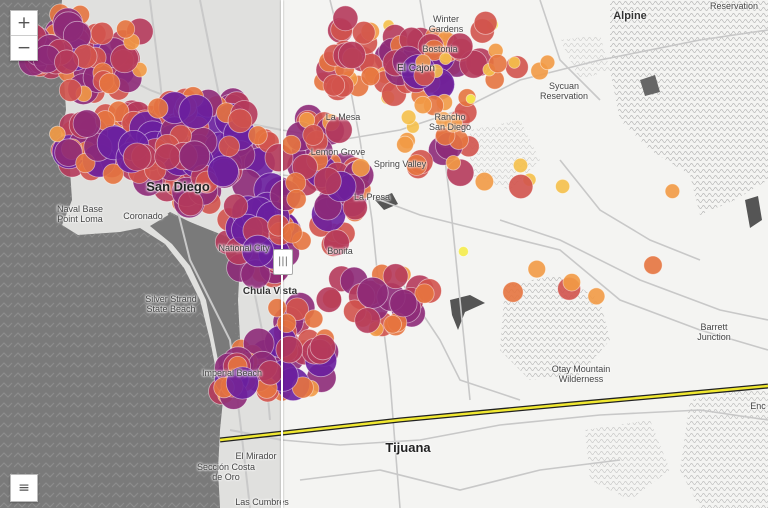 The width and height of the screenshot is (768, 508). What do you see at coordinates (171, 304) in the screenshot?
I see `label-silver-strand: Silver Strand State Beach` at bounding box center [171, 304].